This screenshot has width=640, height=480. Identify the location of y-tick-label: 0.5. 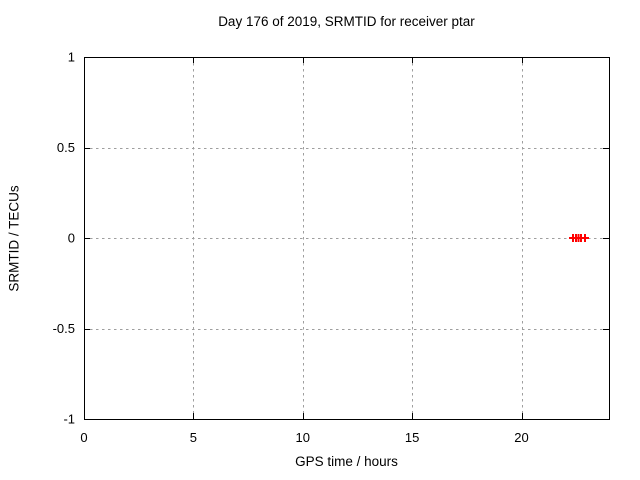
(66, 147).